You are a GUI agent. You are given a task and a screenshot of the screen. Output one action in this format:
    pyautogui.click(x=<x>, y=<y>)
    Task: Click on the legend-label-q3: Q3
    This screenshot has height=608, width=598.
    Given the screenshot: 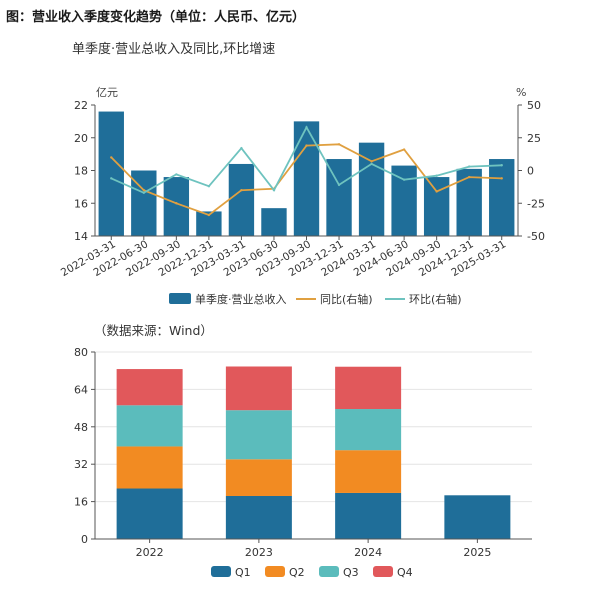 What is the action you would take?
    pyautogui.click(x=351, y=572)
    